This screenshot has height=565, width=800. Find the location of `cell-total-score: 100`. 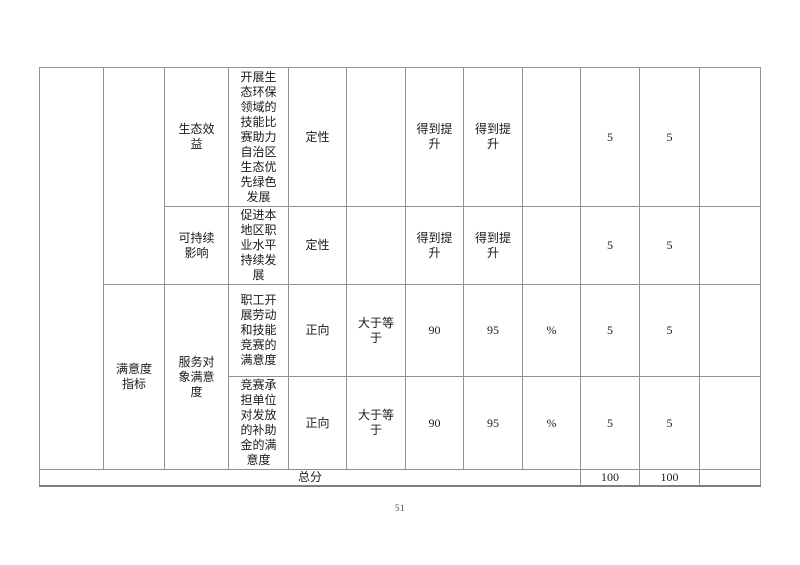

cell-total-score: 100 is located at coordinates (669, 478).